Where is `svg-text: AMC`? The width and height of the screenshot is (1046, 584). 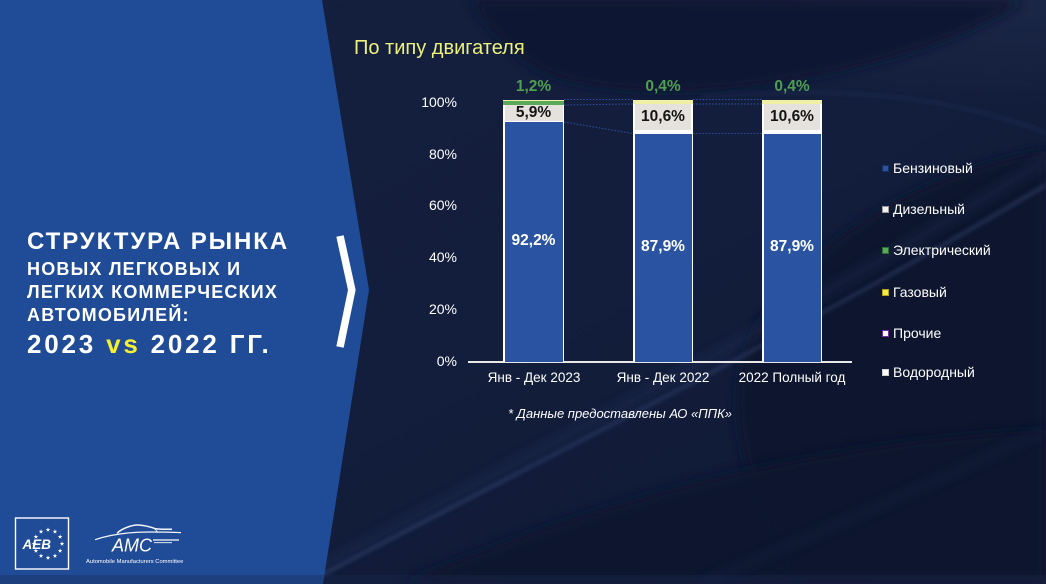 svg-text: AMC is located at coordinates (132, 546).